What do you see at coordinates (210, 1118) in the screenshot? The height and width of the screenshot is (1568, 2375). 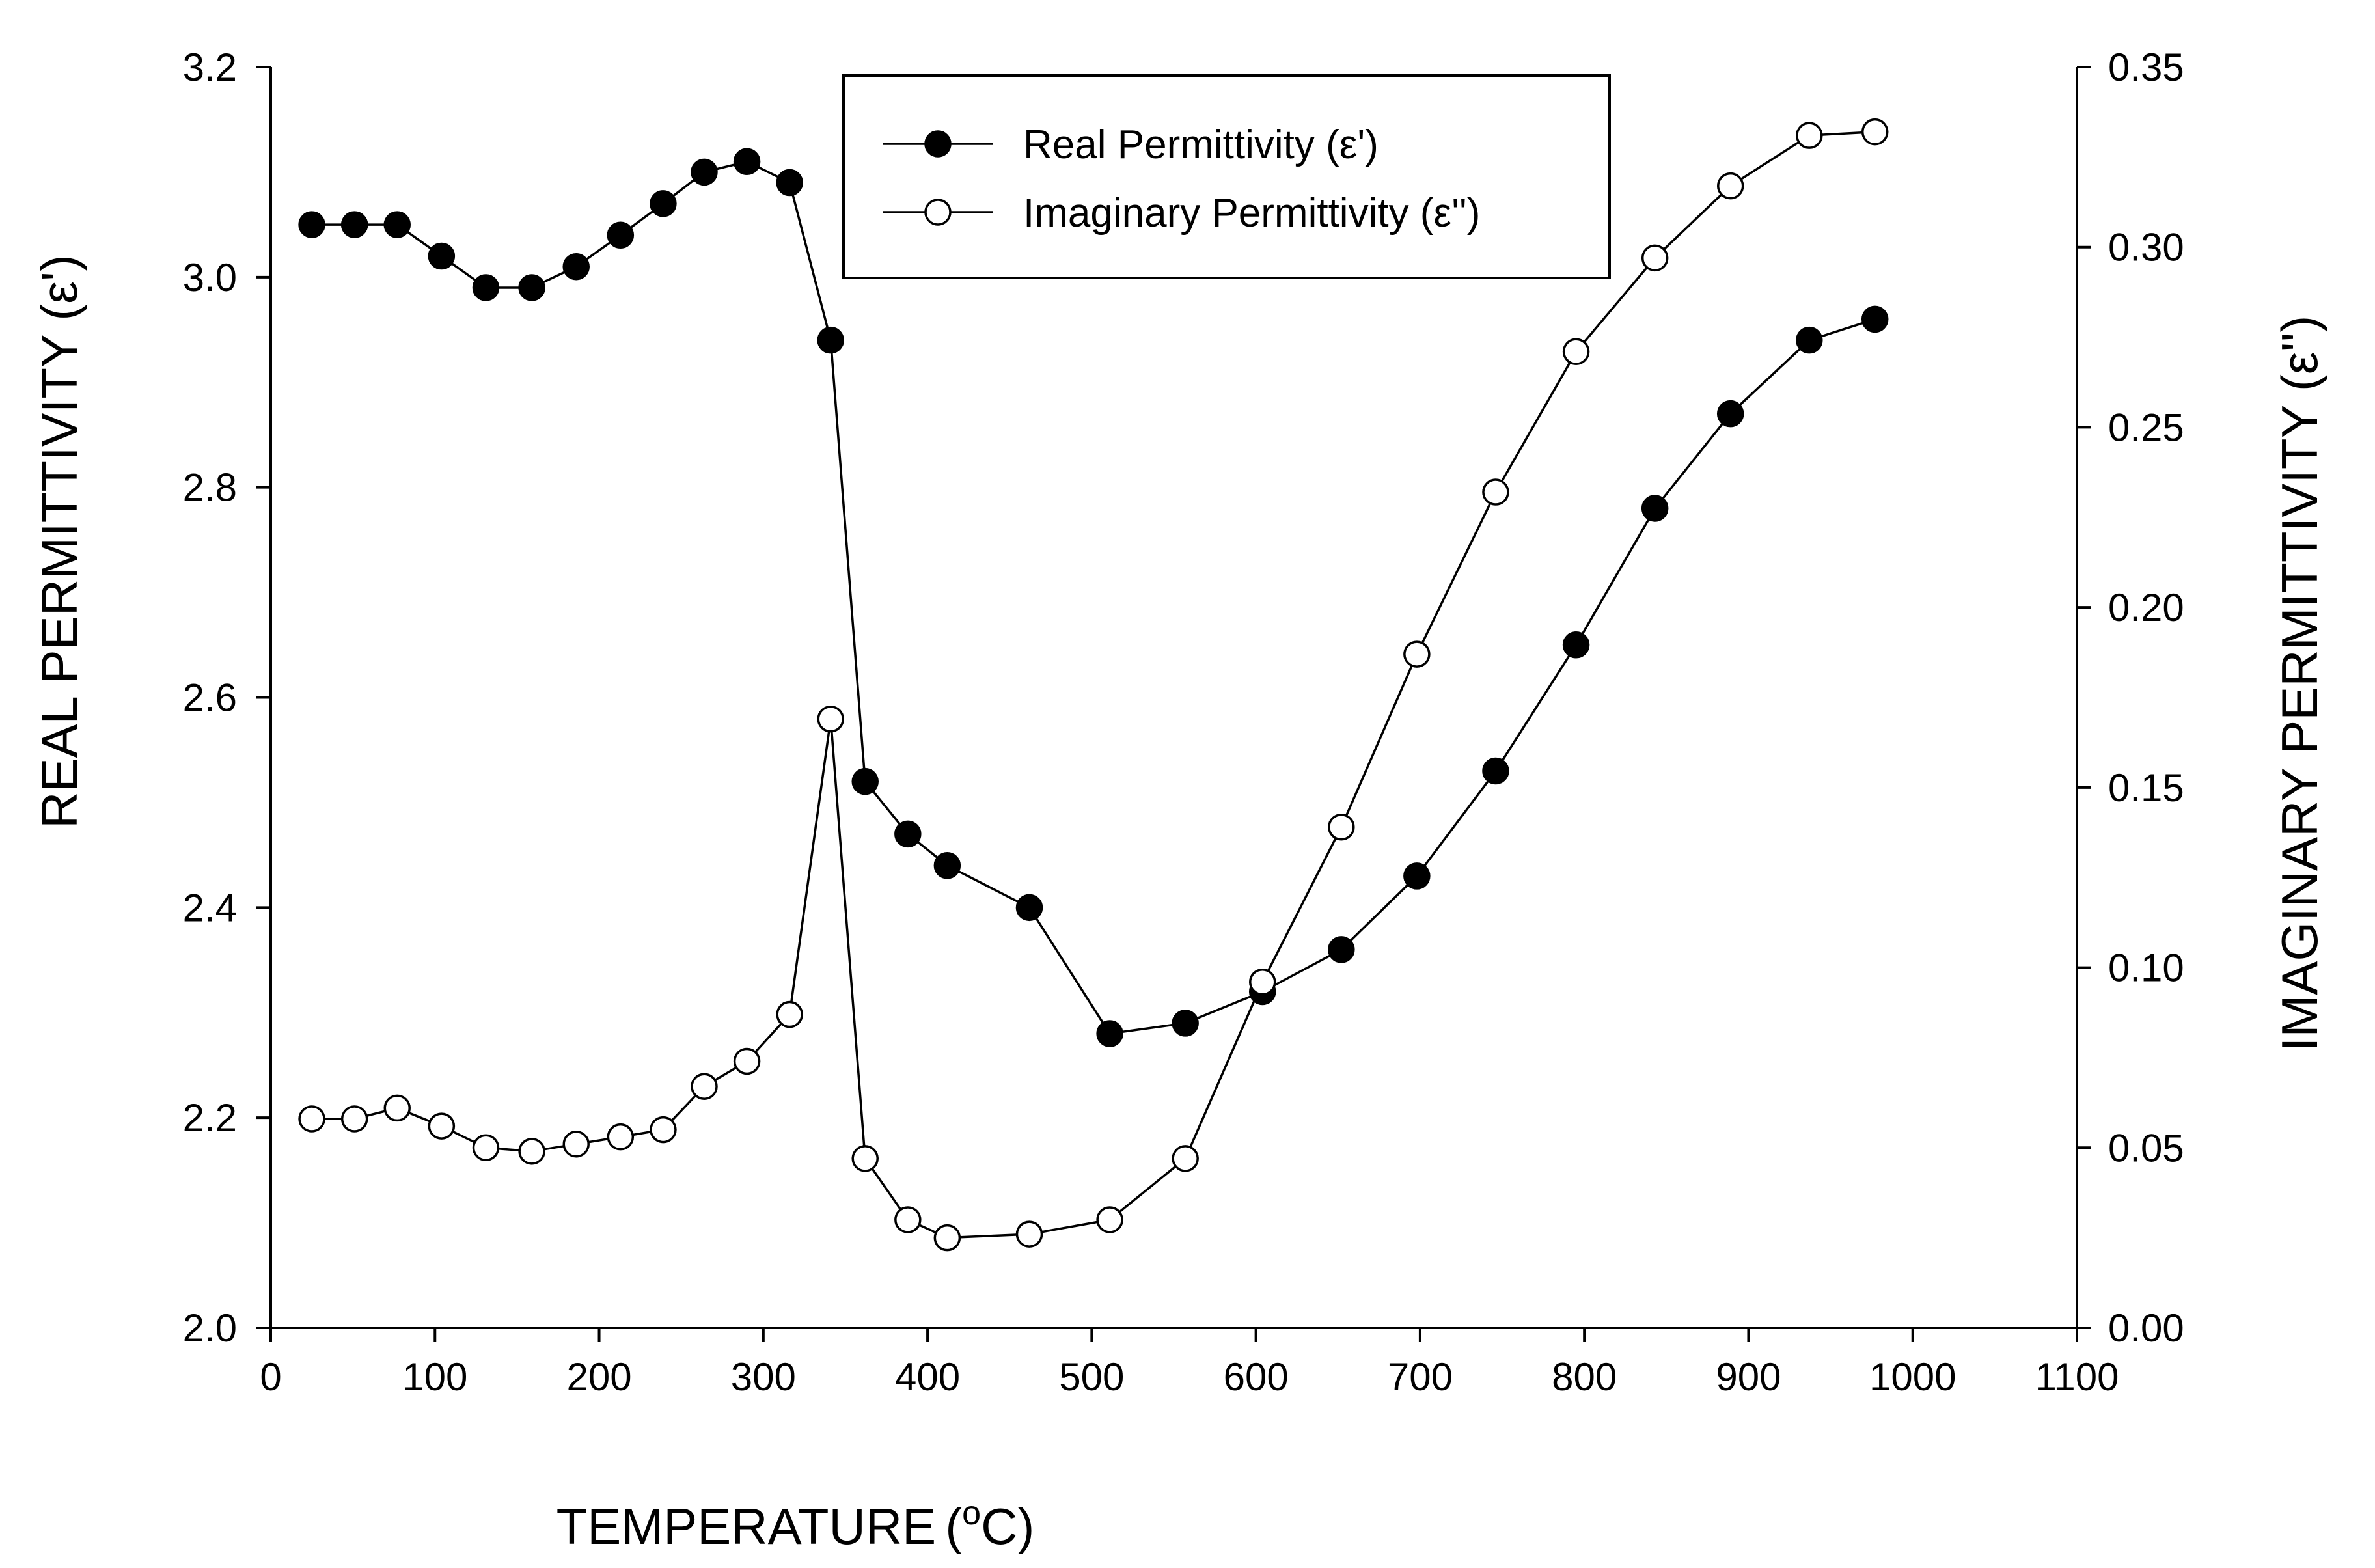 I see `y-left-tick-label: 2.2` at bounding box center [210, 1118].